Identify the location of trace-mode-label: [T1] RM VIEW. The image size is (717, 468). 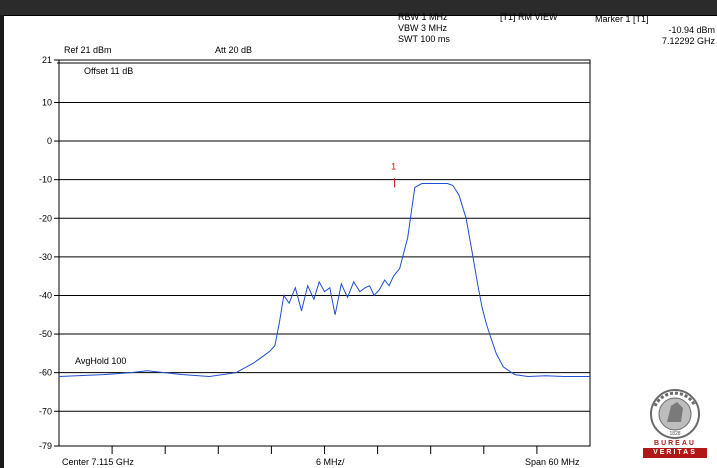
(529, 17).